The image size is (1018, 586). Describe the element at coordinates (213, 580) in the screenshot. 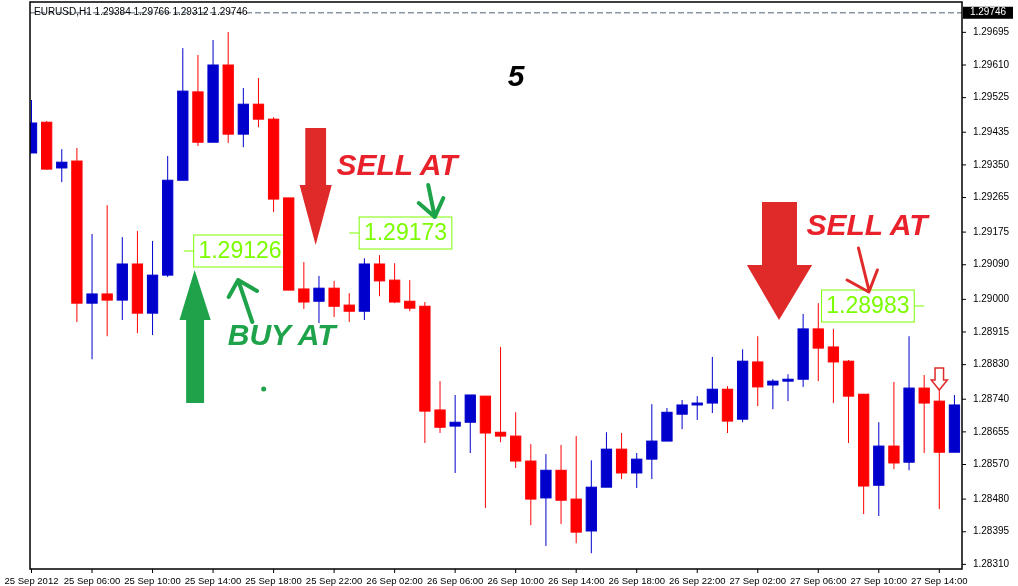

I see `x-tick-label: 25 Sep 14:00` at that location.